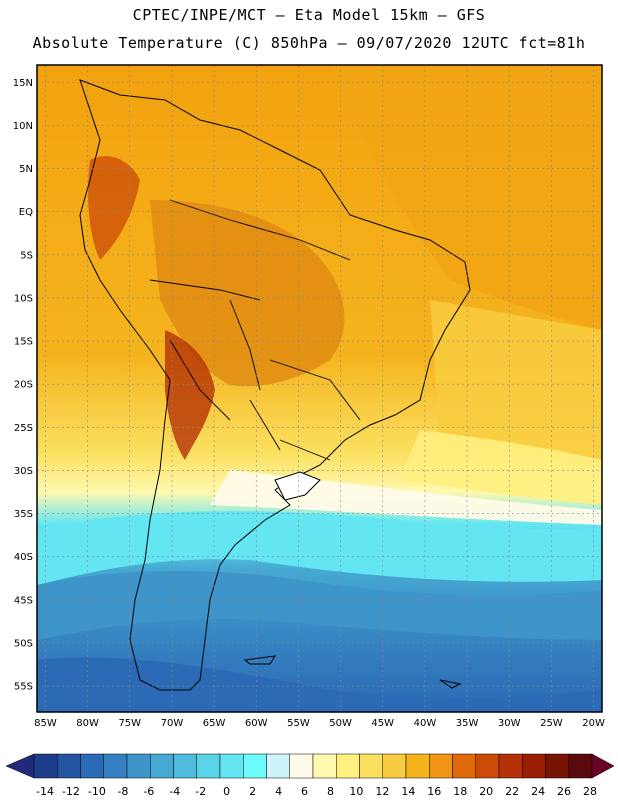 The image size is (618, 800). Describe the element at coordinates (509, 723) in the screenshot. I see `longitude-label: 30W` at that location.